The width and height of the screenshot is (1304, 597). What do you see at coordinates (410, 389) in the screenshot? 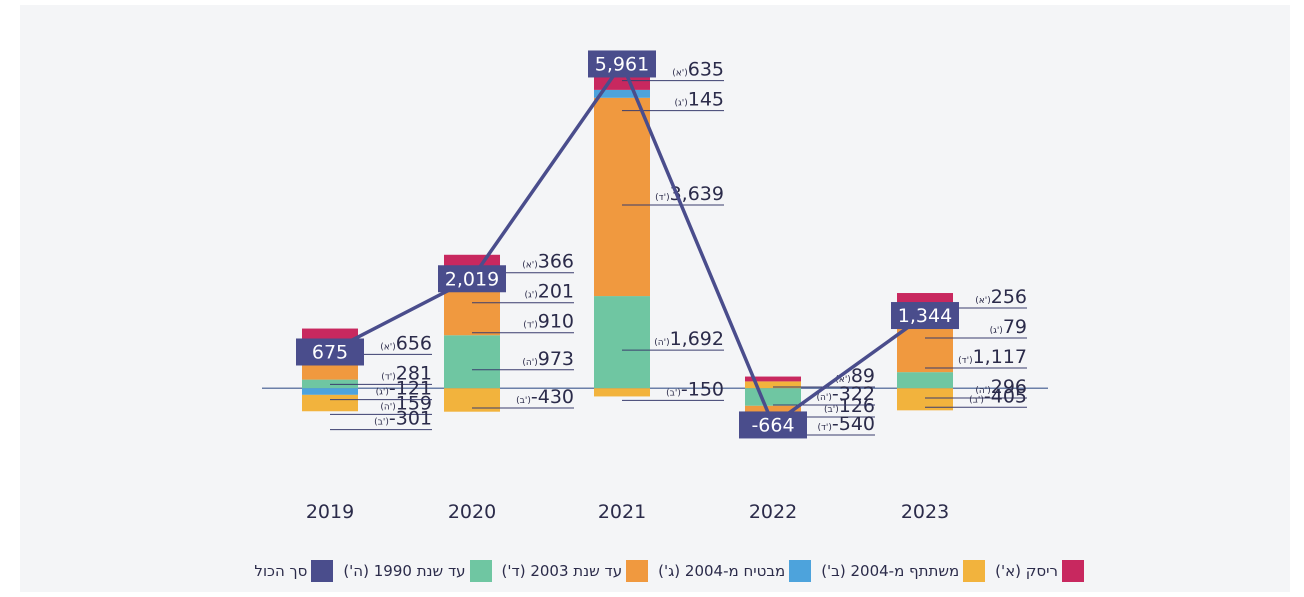
I see `data-label-value: -121` at bounding box center [410, 389].